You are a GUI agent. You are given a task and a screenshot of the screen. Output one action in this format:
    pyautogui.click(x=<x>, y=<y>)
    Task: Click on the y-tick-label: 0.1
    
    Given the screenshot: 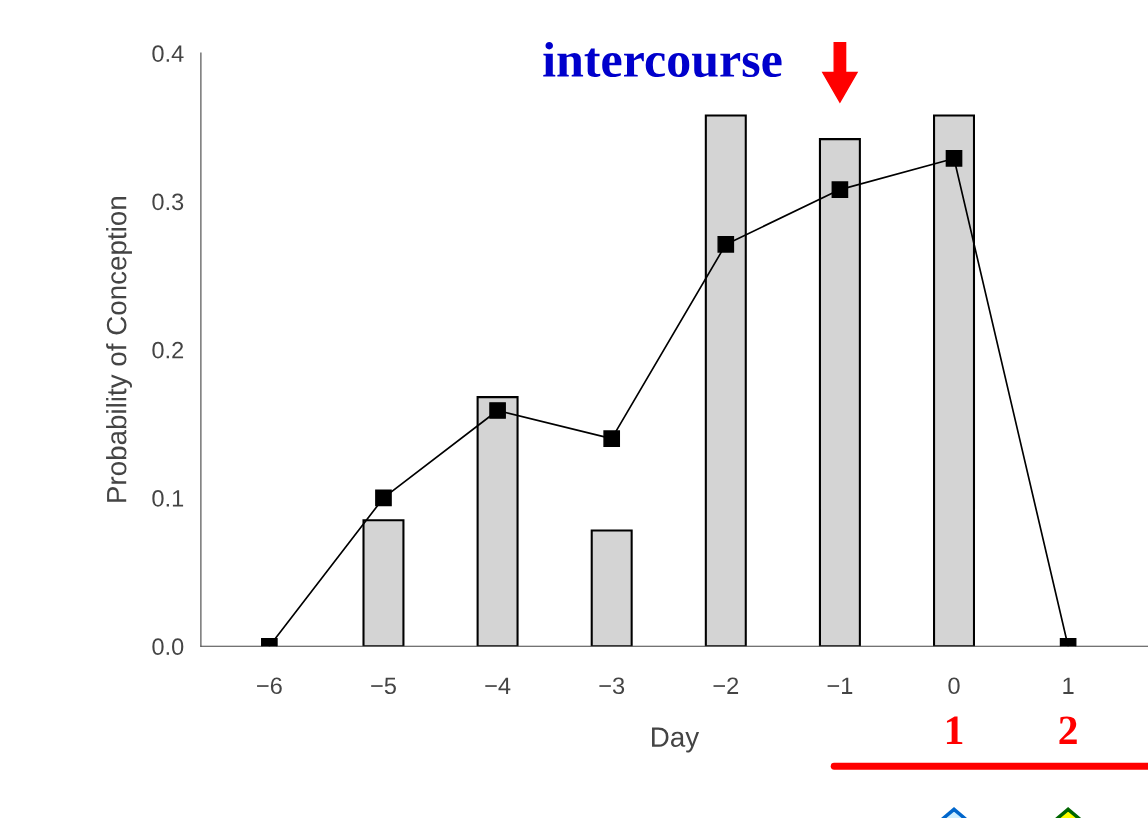 What is the action you would take?
    pyautogui.click(x=168, y=498)
    